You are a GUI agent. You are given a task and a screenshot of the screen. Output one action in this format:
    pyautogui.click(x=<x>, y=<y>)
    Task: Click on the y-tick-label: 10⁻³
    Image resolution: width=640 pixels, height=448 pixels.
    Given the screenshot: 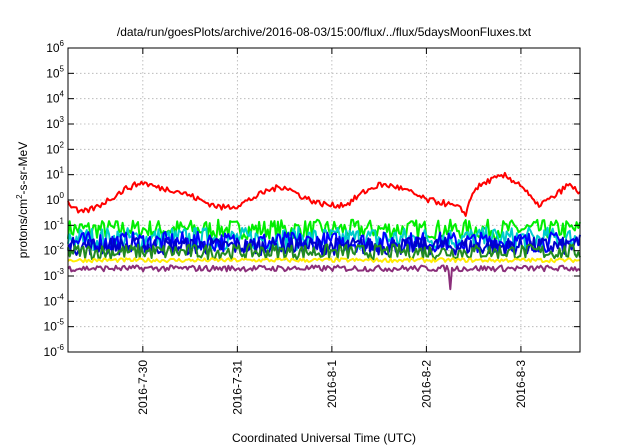 What is the action you would take?
    pyautogui.click(x=54, y=275)
    